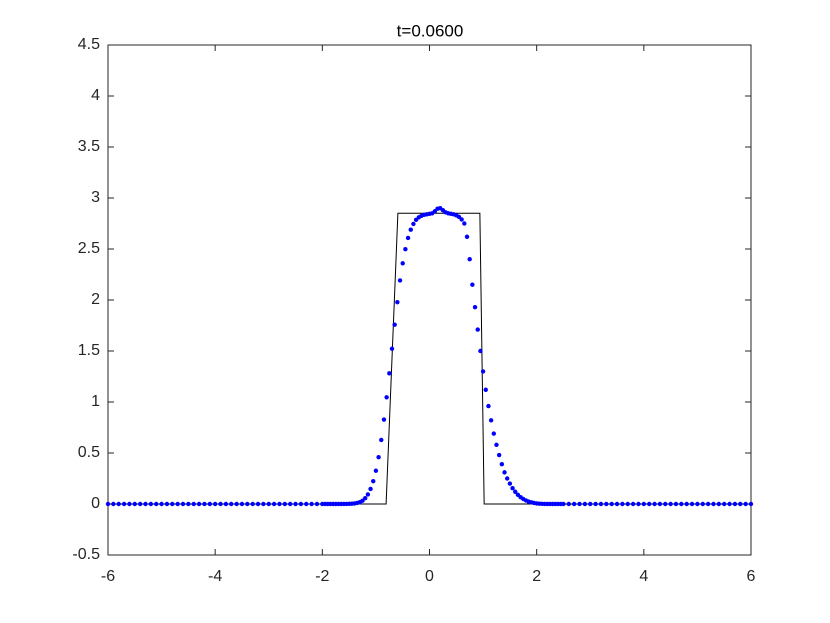 This screenshot has width=830, height=623. Describe the element at coordinates (89, 146) in the screenshot. I see `y-tick-label: 3.5` at that location.